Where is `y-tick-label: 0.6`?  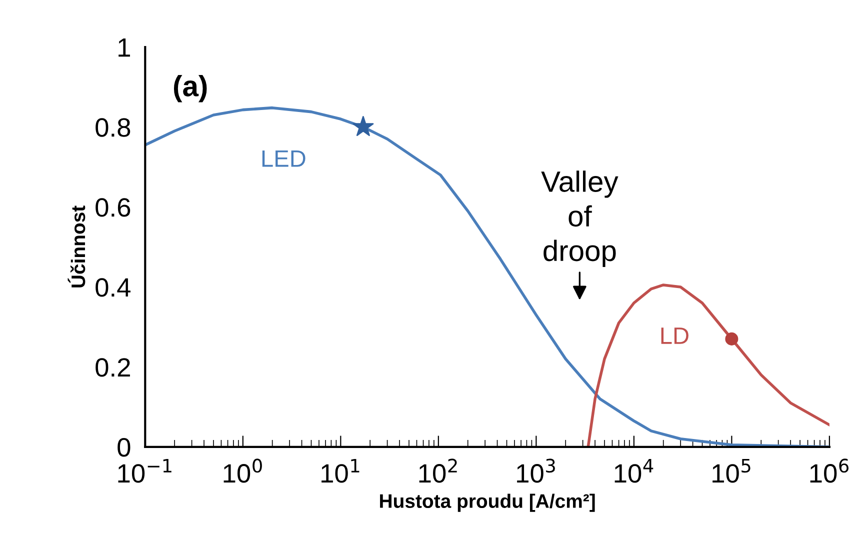
y-tick-label: 0.6 is located at coordinates (113, 207).